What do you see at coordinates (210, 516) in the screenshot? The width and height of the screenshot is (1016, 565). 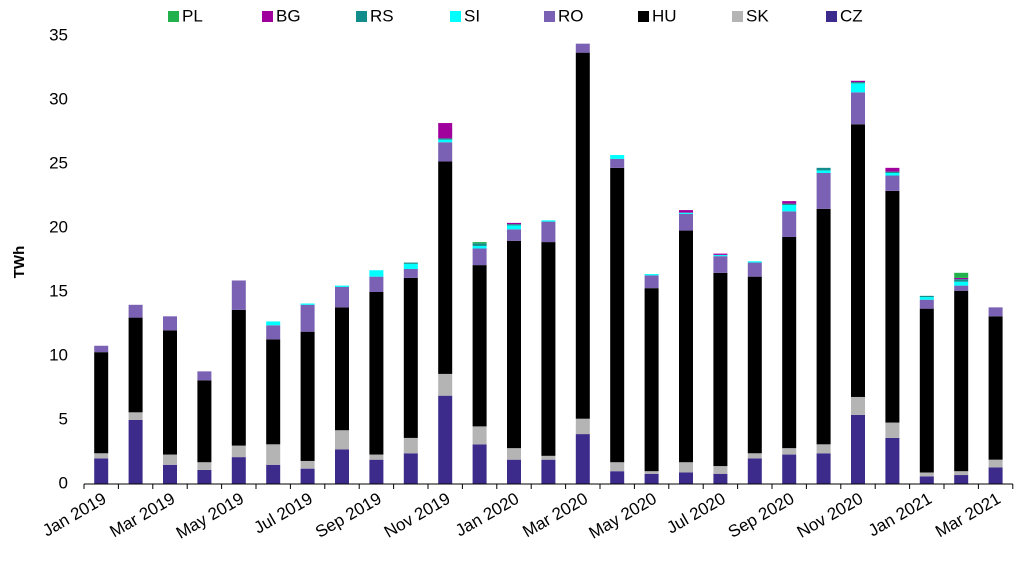 I see `x-tick-label: May 2019` at bounding box center [210, 516].